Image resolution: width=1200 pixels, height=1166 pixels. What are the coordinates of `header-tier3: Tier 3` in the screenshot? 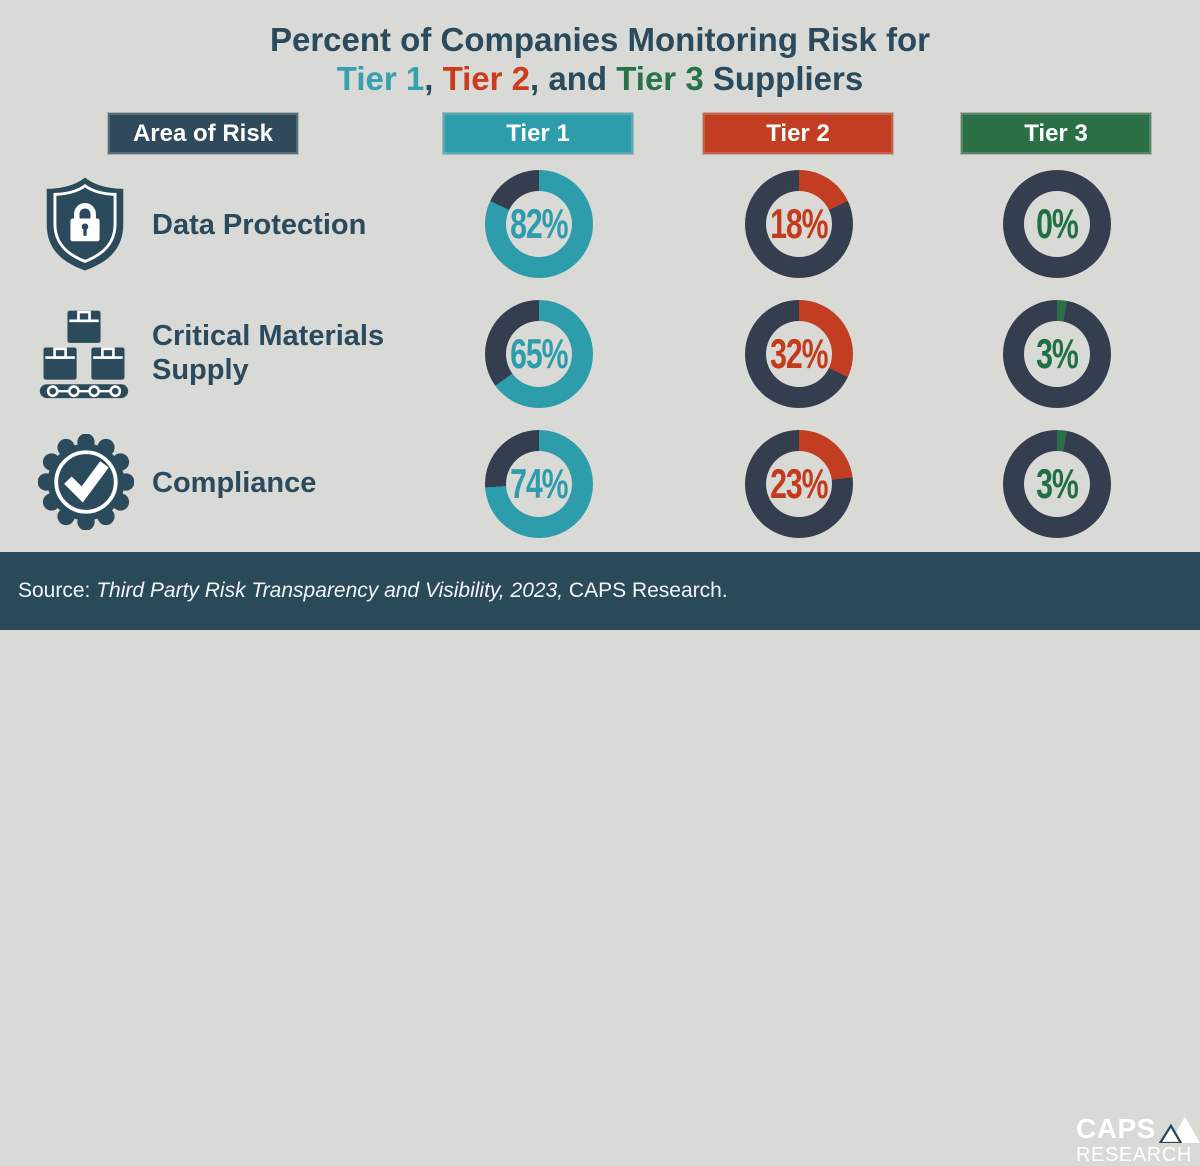 It's located at (1056, 133).